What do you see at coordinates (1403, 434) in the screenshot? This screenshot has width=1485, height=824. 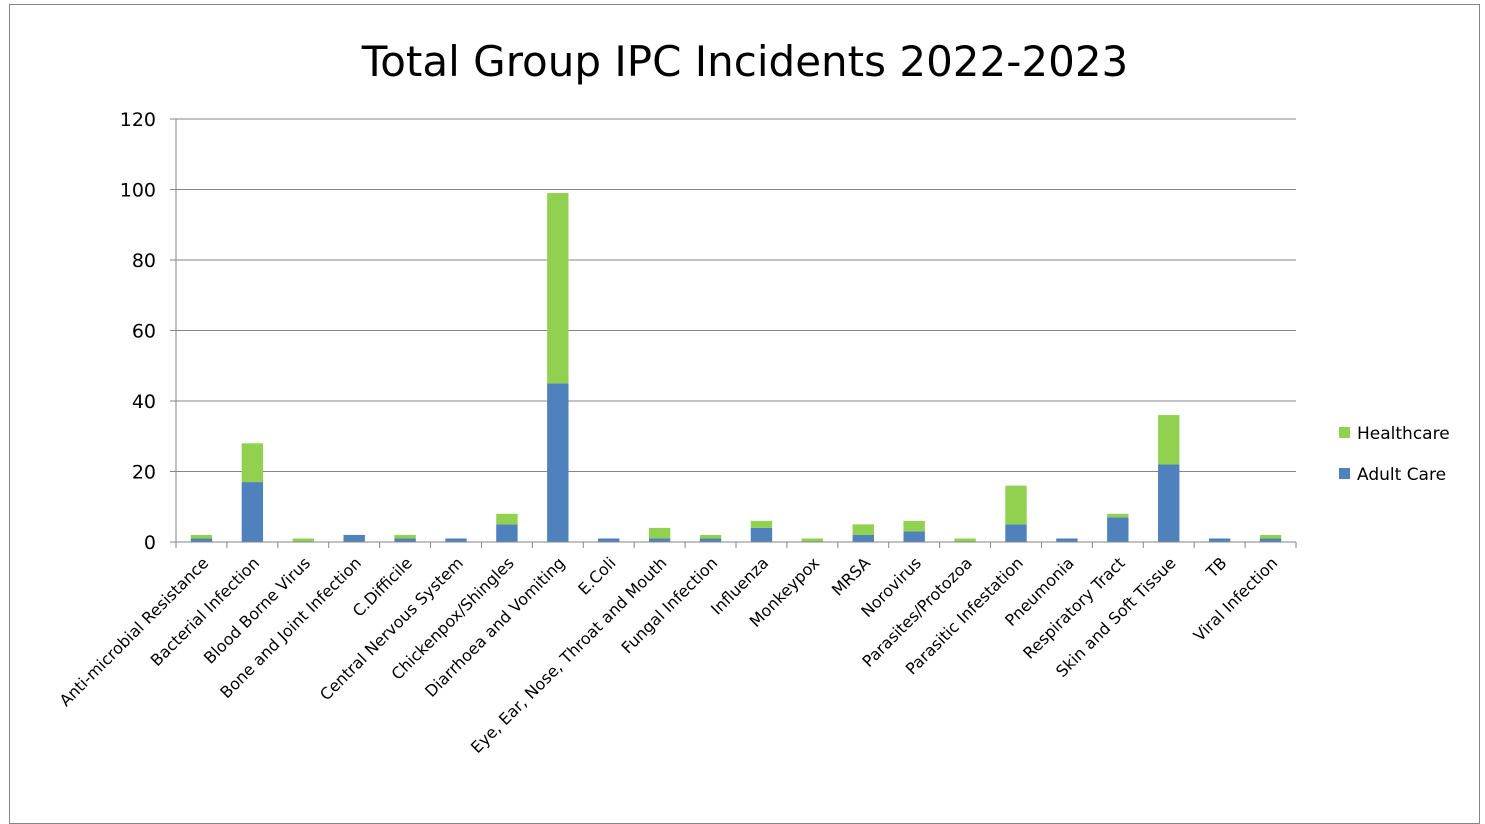 I see `legend-label: Healthcare` at bounding box center [1403, 434].